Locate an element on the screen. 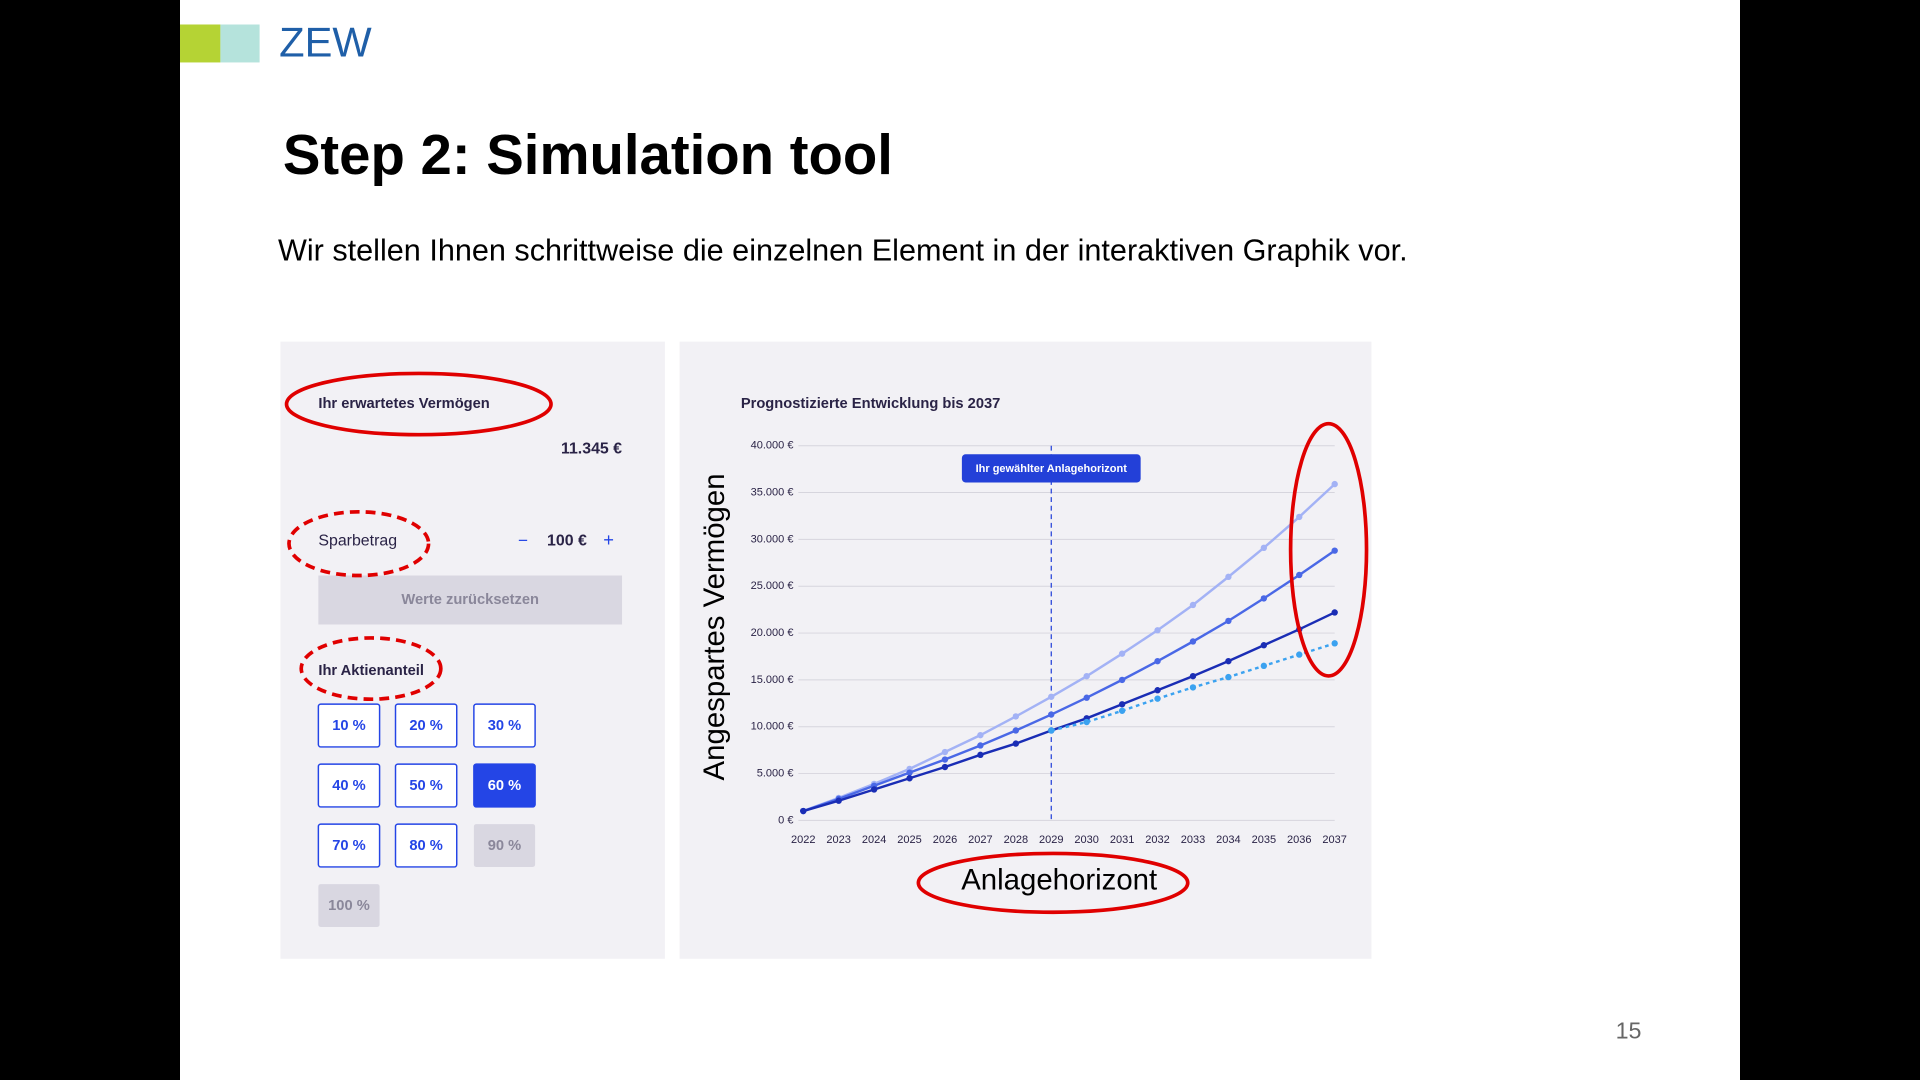 The height and width of the screenshot is (1080, 1920). y-tick-label: 15.000 € is located at coordinates (772, 680).